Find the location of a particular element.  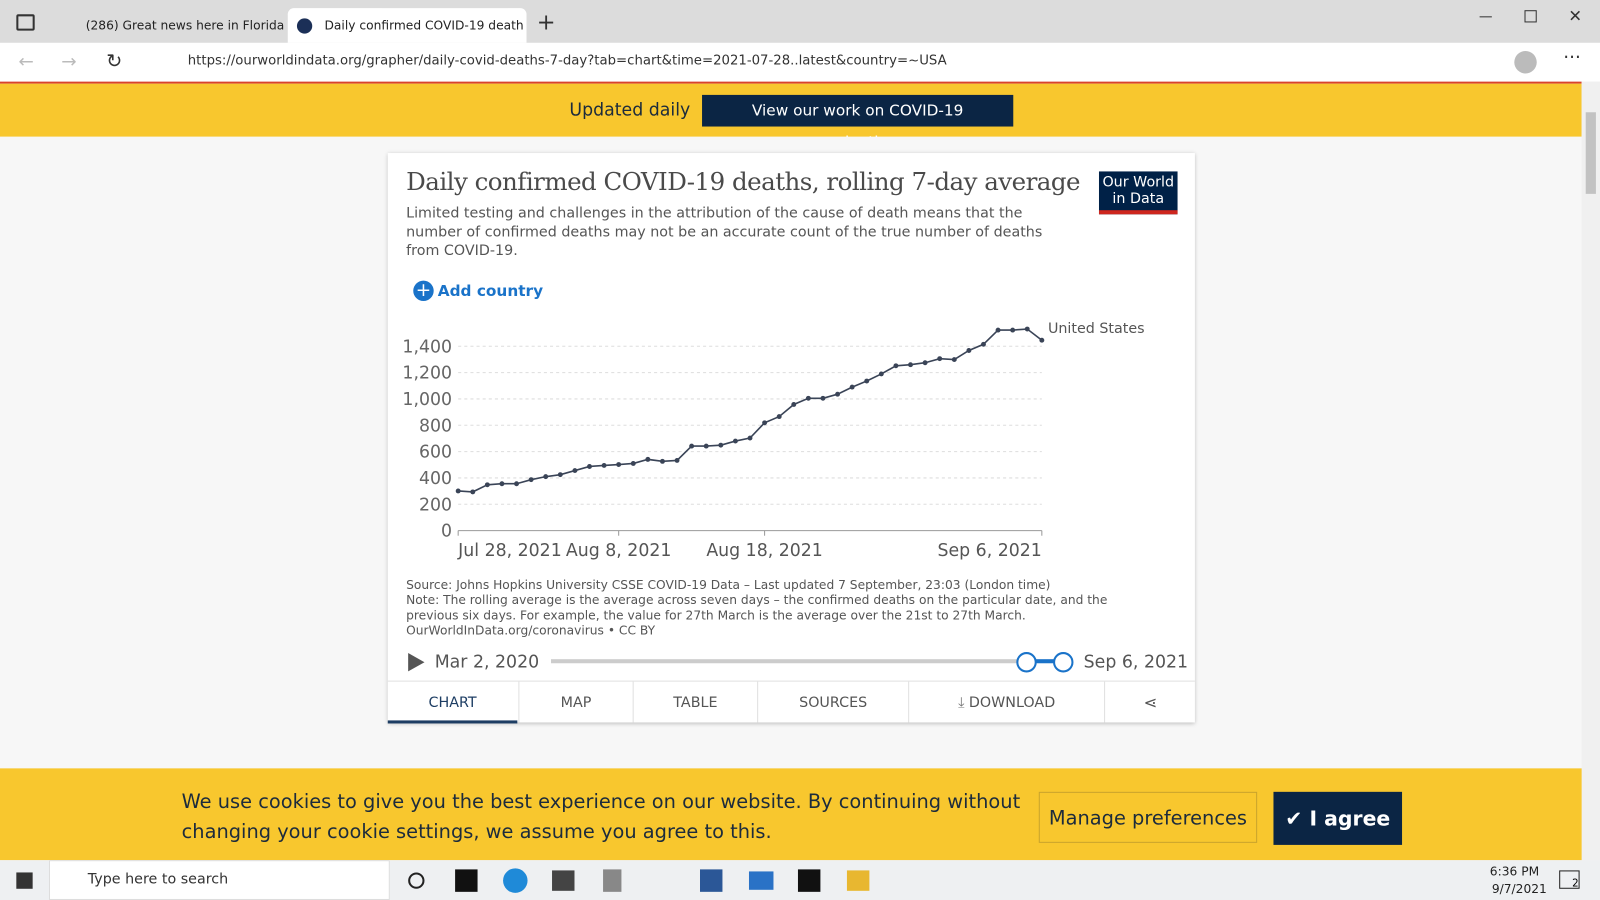

calculator-icon is located at coordinates (612, 880).